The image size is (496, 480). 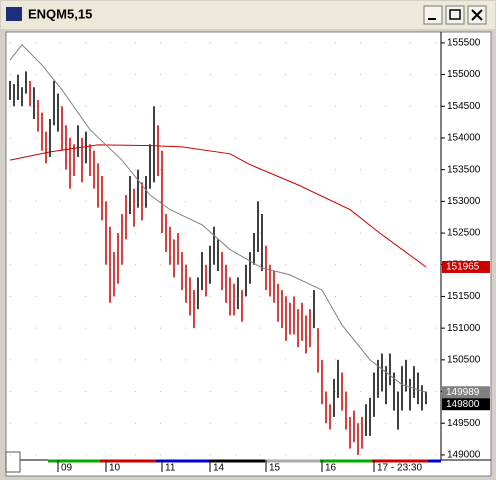 What do you see at coordinates (248, 15) in the screenshot?
I see `title-bar` at bounding box center [248, 15].